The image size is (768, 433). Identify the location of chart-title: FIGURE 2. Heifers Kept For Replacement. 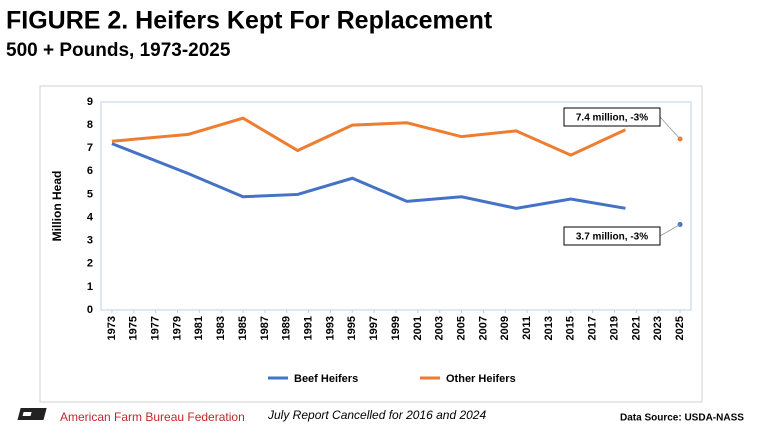
(249, 21).